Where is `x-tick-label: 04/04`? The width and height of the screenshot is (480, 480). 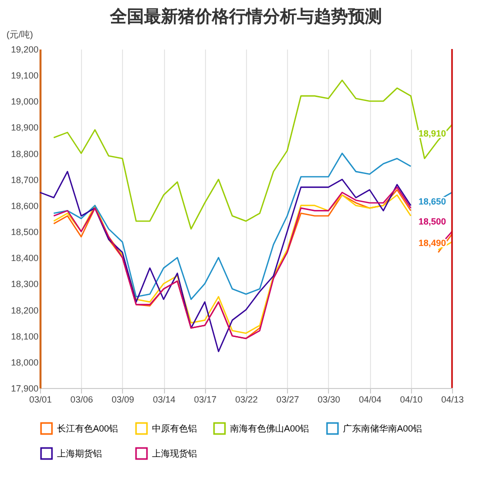
x-tick-label: 04/04 is located at coordinates (370, 399).